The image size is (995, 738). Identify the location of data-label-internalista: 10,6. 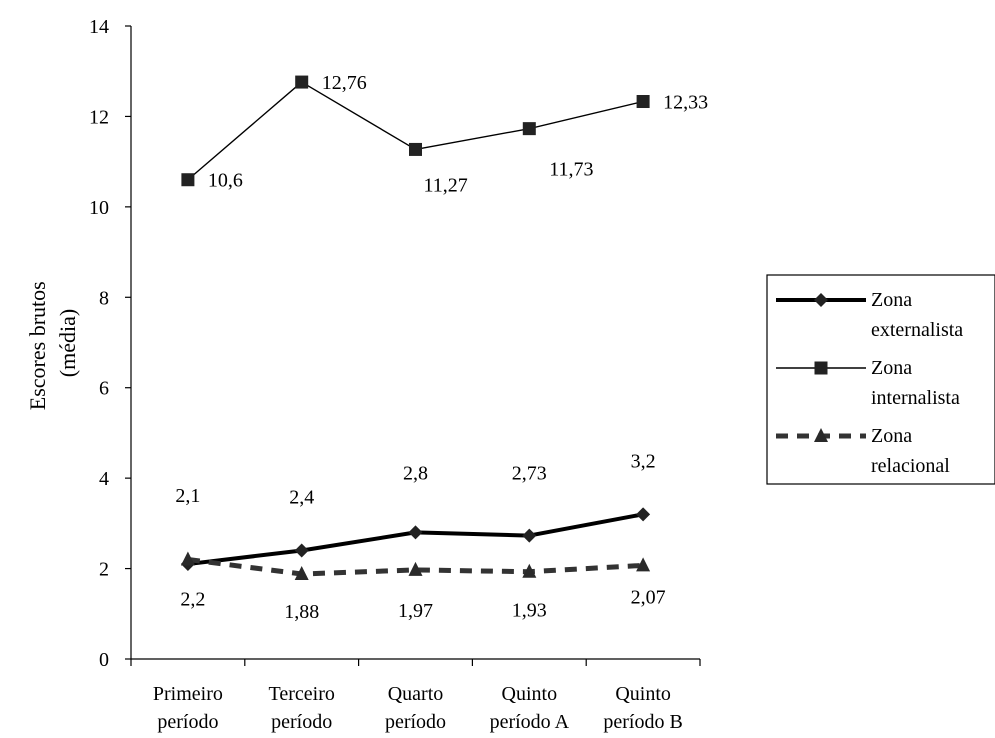
(225, 181).